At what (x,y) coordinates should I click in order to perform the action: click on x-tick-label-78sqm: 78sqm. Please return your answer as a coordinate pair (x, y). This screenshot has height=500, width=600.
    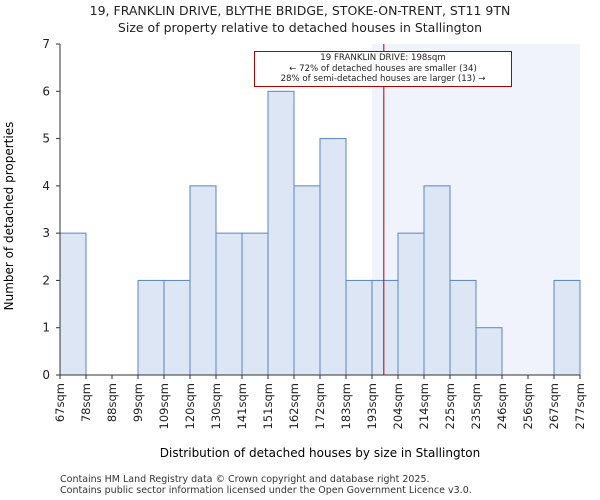
    Looking at the image, I should click on (86, 402).